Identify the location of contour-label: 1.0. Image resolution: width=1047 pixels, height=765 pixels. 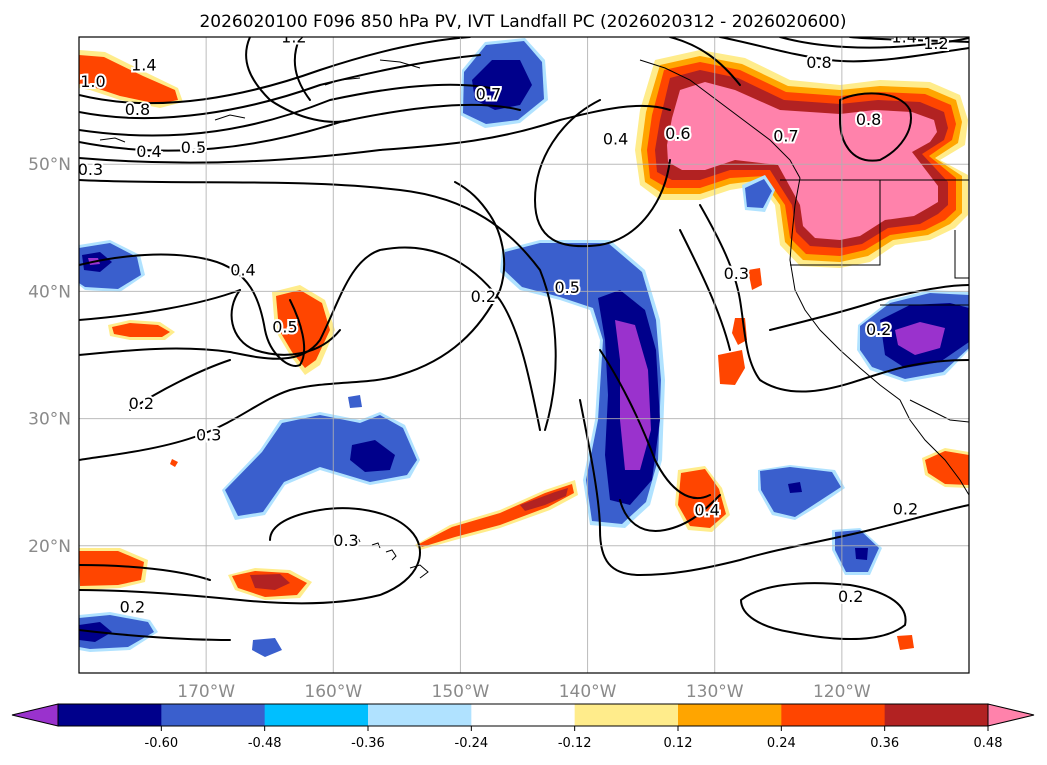
(92, 81).